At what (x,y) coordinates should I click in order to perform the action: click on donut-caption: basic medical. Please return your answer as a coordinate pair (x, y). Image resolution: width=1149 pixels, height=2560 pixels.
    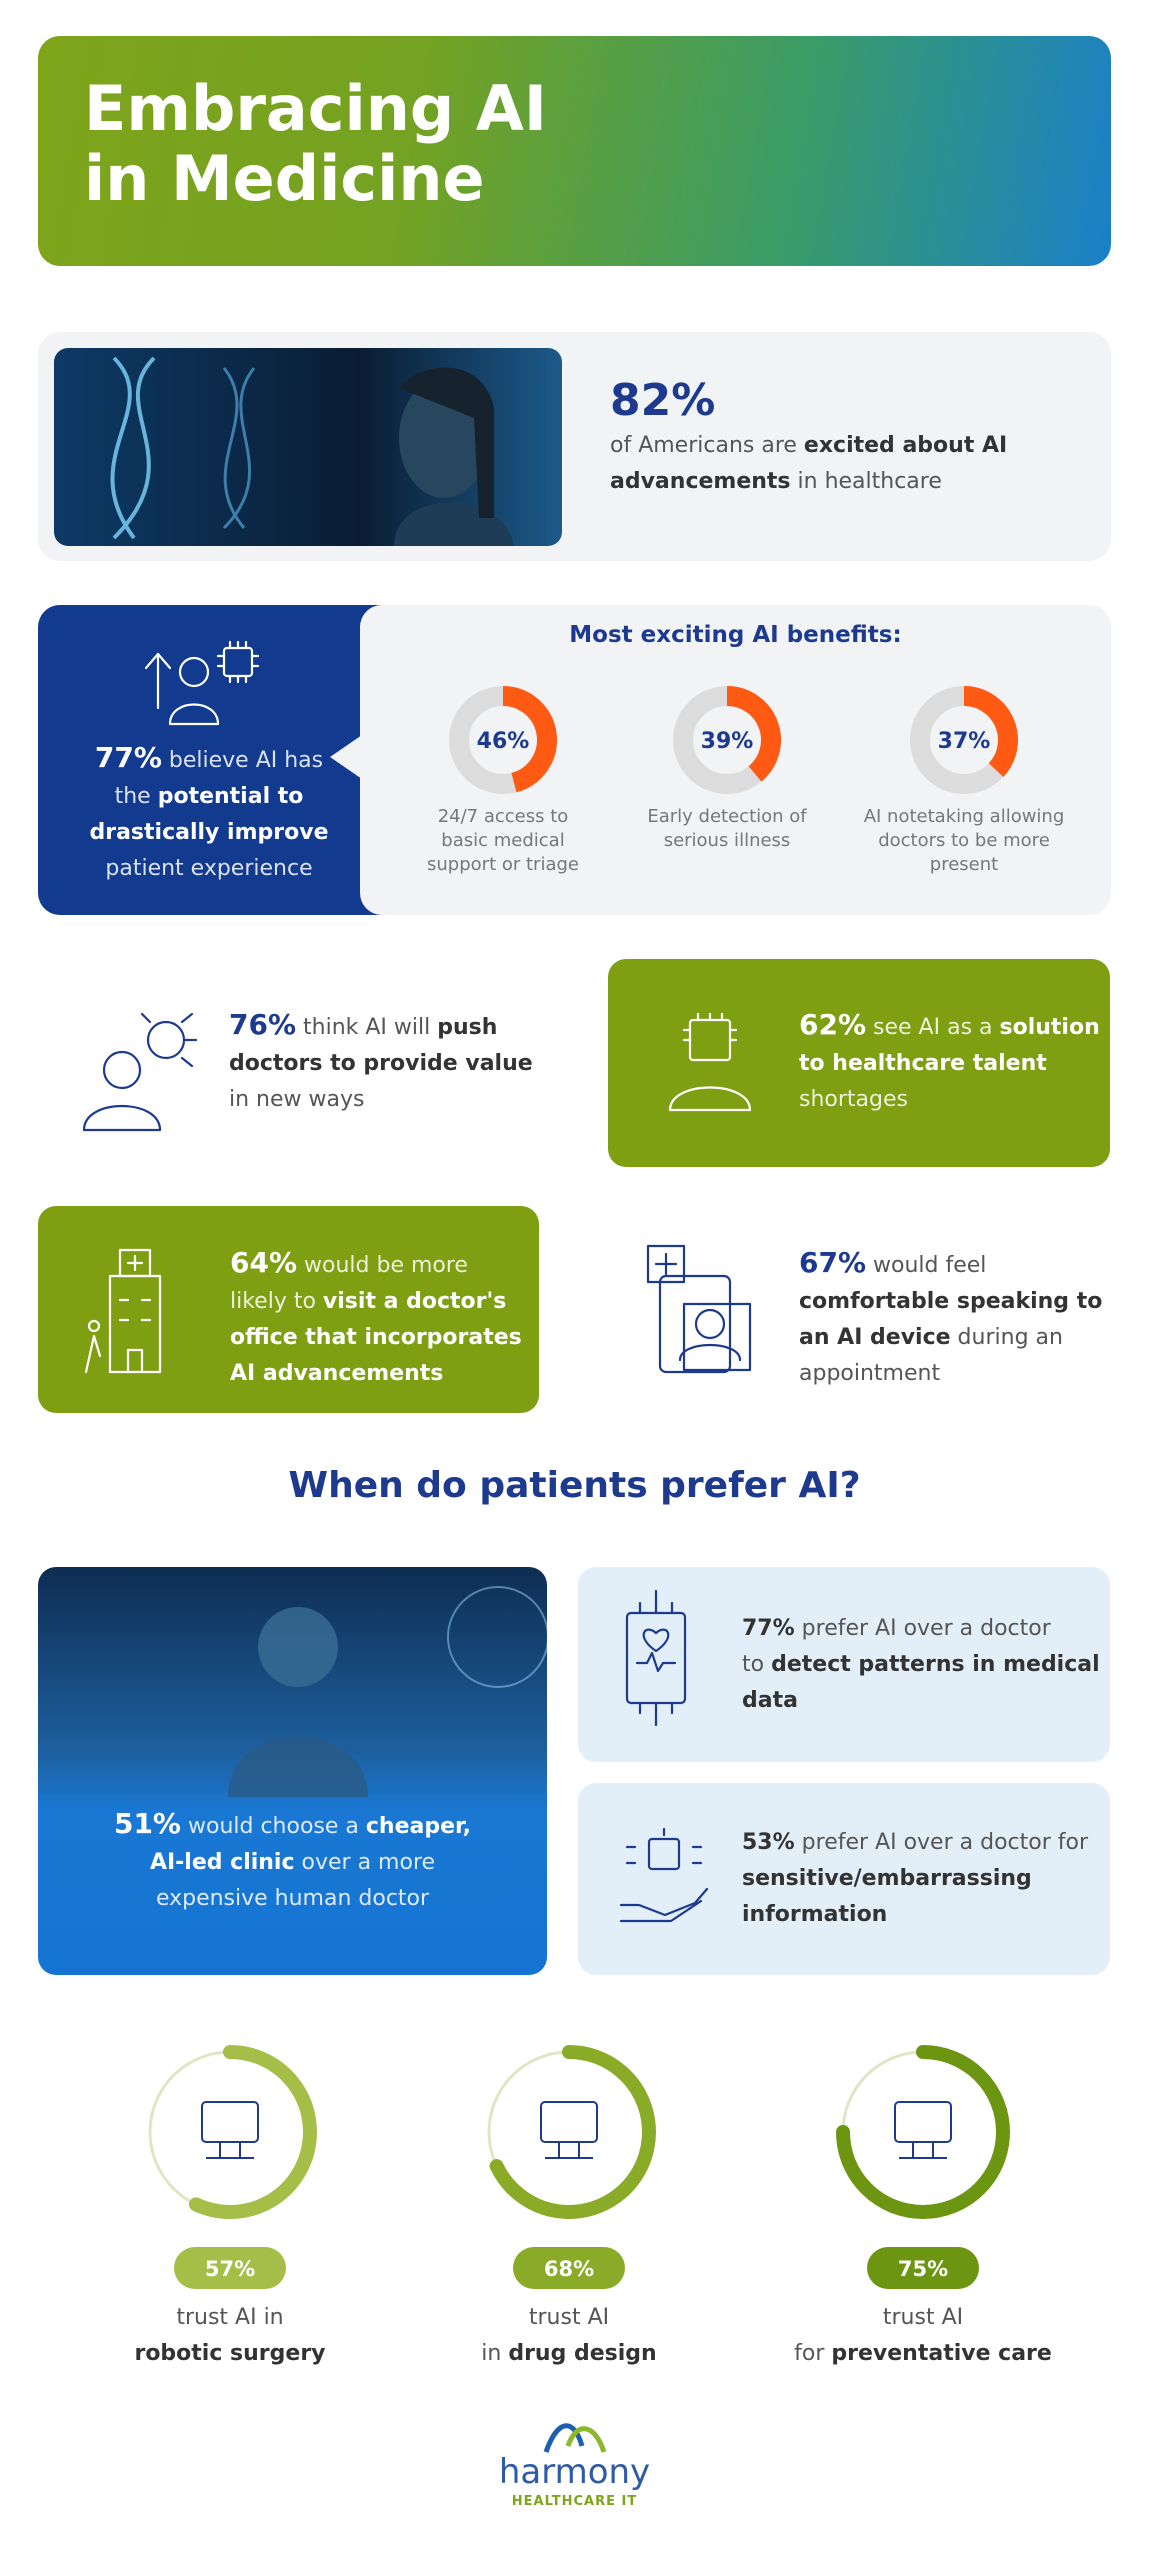
    Looking at the image, I should click on (502, 840).